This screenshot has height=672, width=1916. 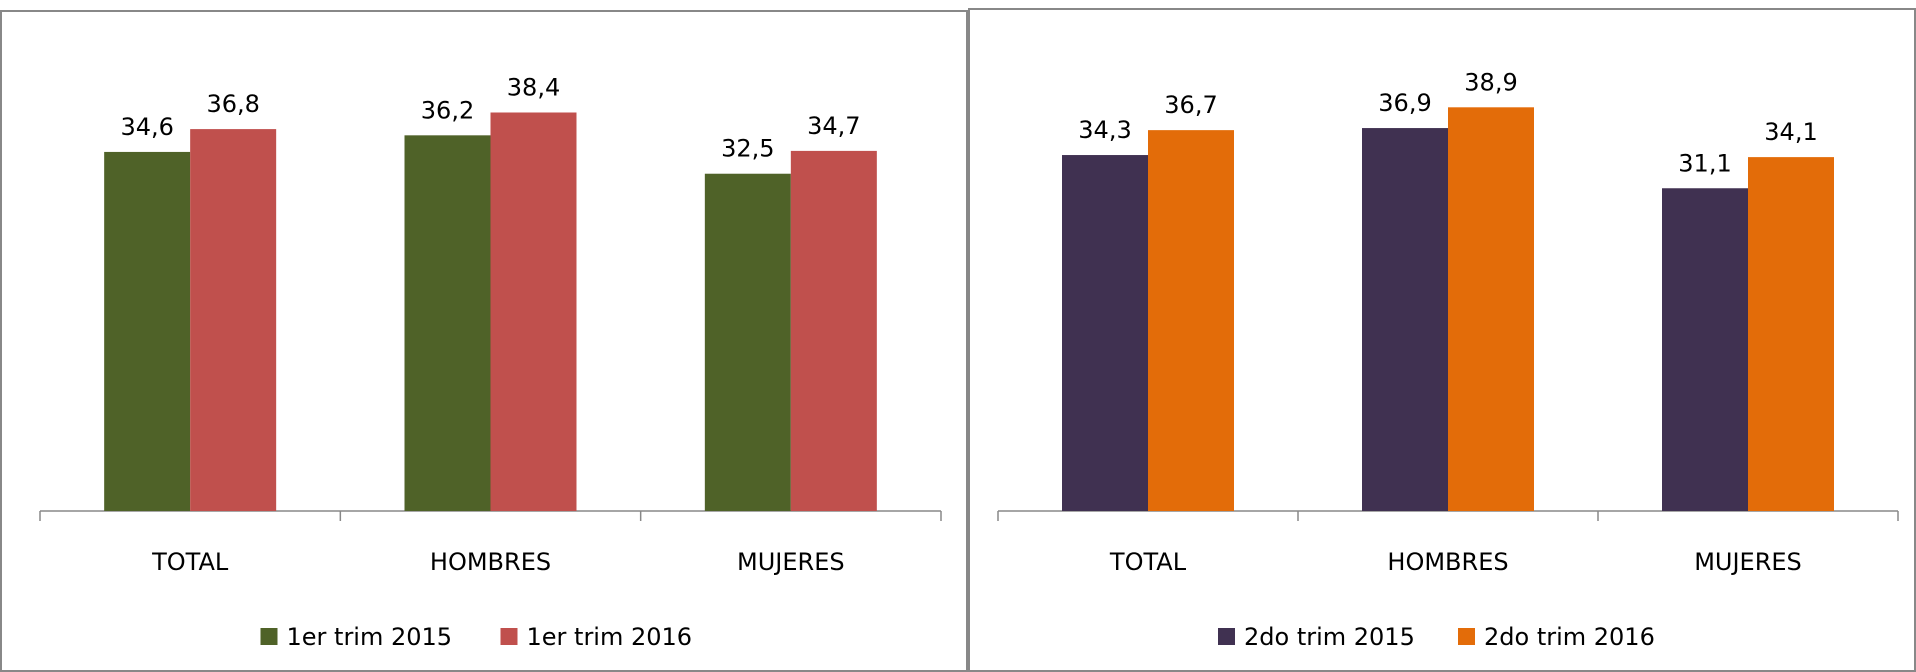 I want to click on data-label: 34,7, so click(x=833, y=126).